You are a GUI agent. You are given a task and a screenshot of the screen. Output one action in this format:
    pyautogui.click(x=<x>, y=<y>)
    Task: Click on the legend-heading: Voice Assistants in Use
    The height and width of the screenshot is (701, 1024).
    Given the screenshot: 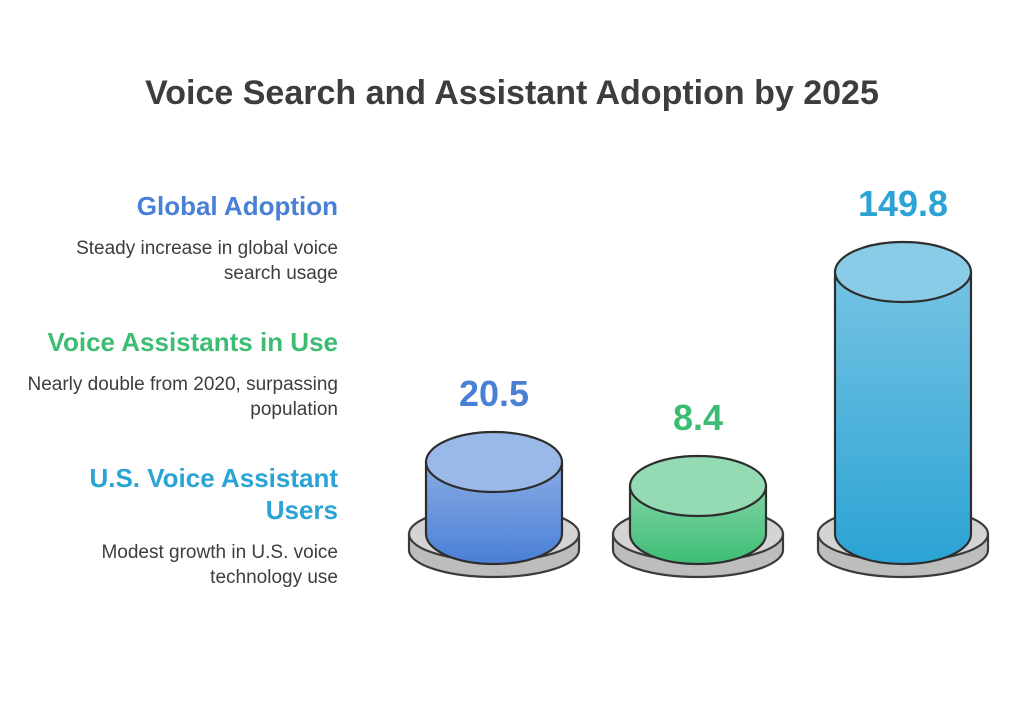 What is the action you would take?
    pyautogui.click(x=192, y=342)
    